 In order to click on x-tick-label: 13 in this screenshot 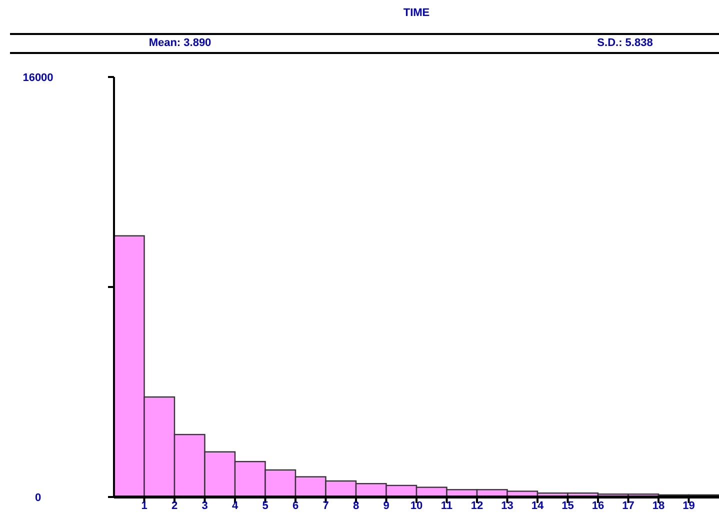, I will do `click(507, 506)`.